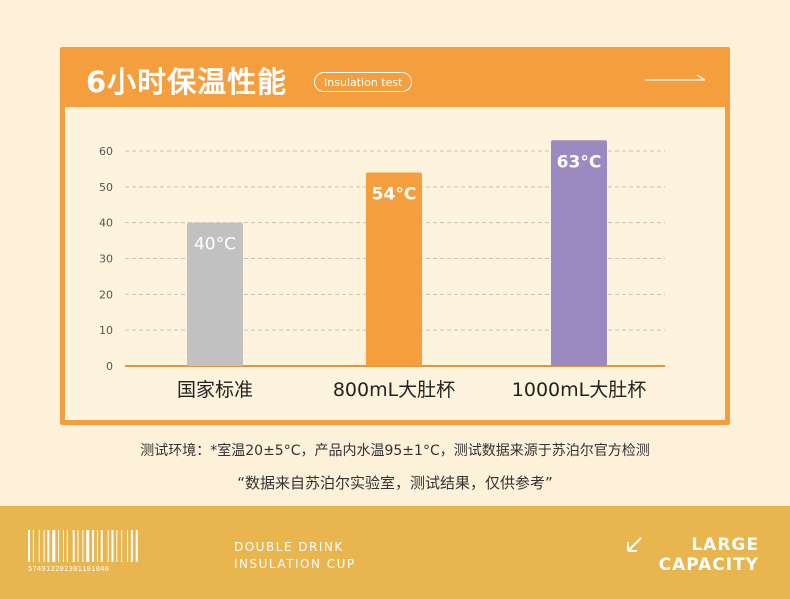 Image resolution: width=790 pixels, height=599 pixels. Describe the element at coordinates (109, 366) in the screenshot. I see `y-tick-label: 0` at that location.